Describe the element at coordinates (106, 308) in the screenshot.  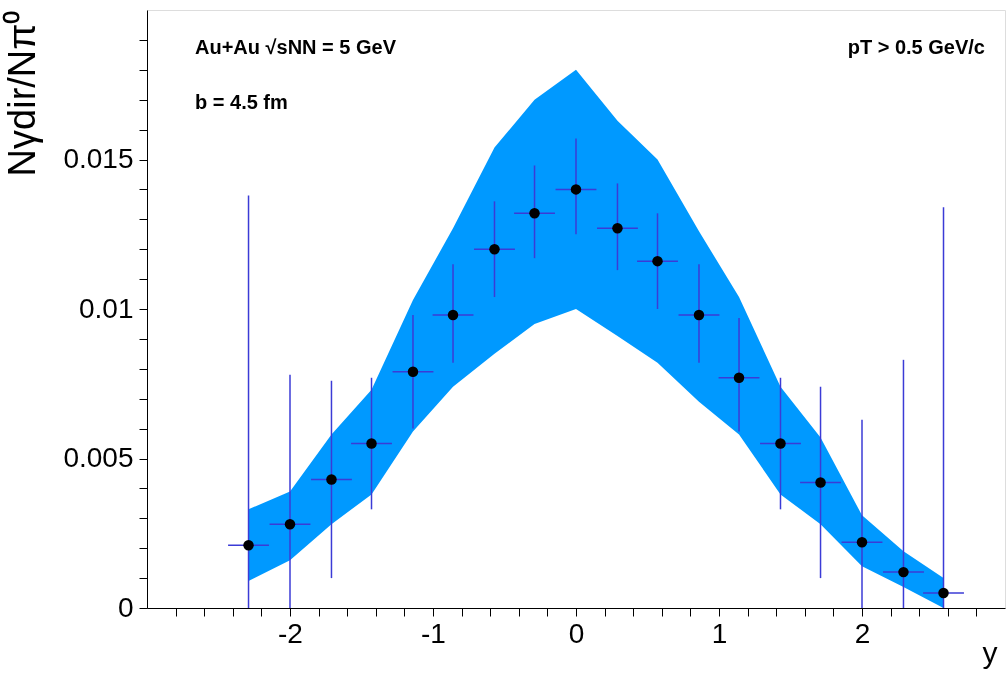
I see `y-tick-label: 0.01` at that location.